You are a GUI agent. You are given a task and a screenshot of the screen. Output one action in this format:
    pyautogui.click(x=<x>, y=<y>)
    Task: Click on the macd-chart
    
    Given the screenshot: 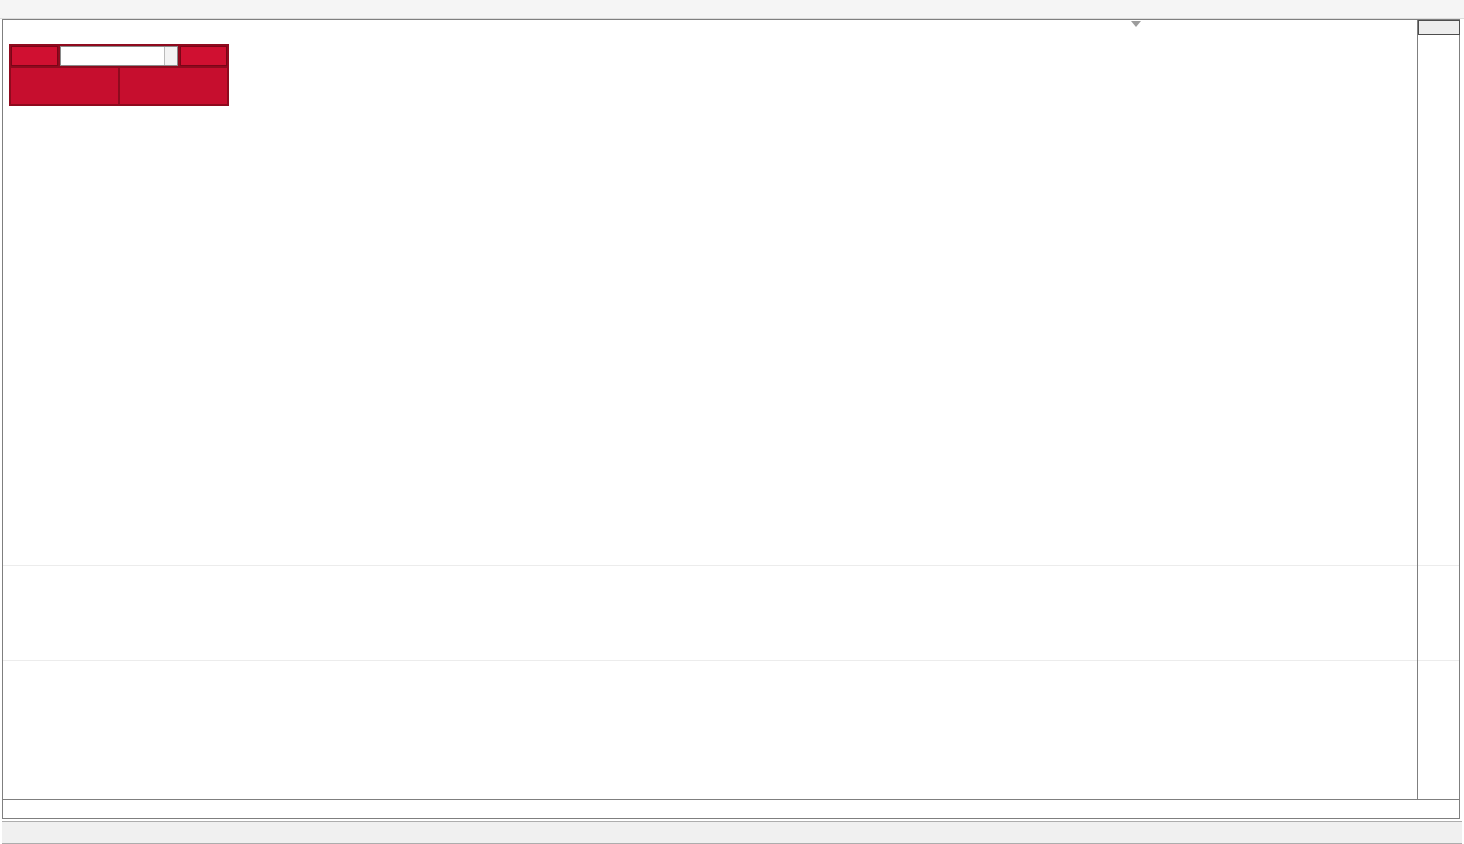 What is the action you would take?
    pyautogui.click(x=710, y=613)
    